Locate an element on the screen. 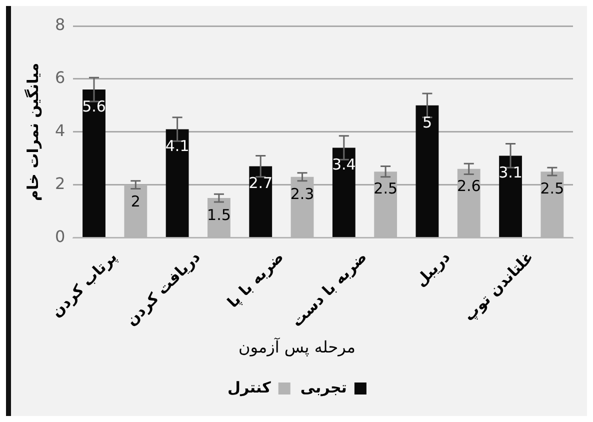  data-label: 2.6 is located at coordinates (468, 185).